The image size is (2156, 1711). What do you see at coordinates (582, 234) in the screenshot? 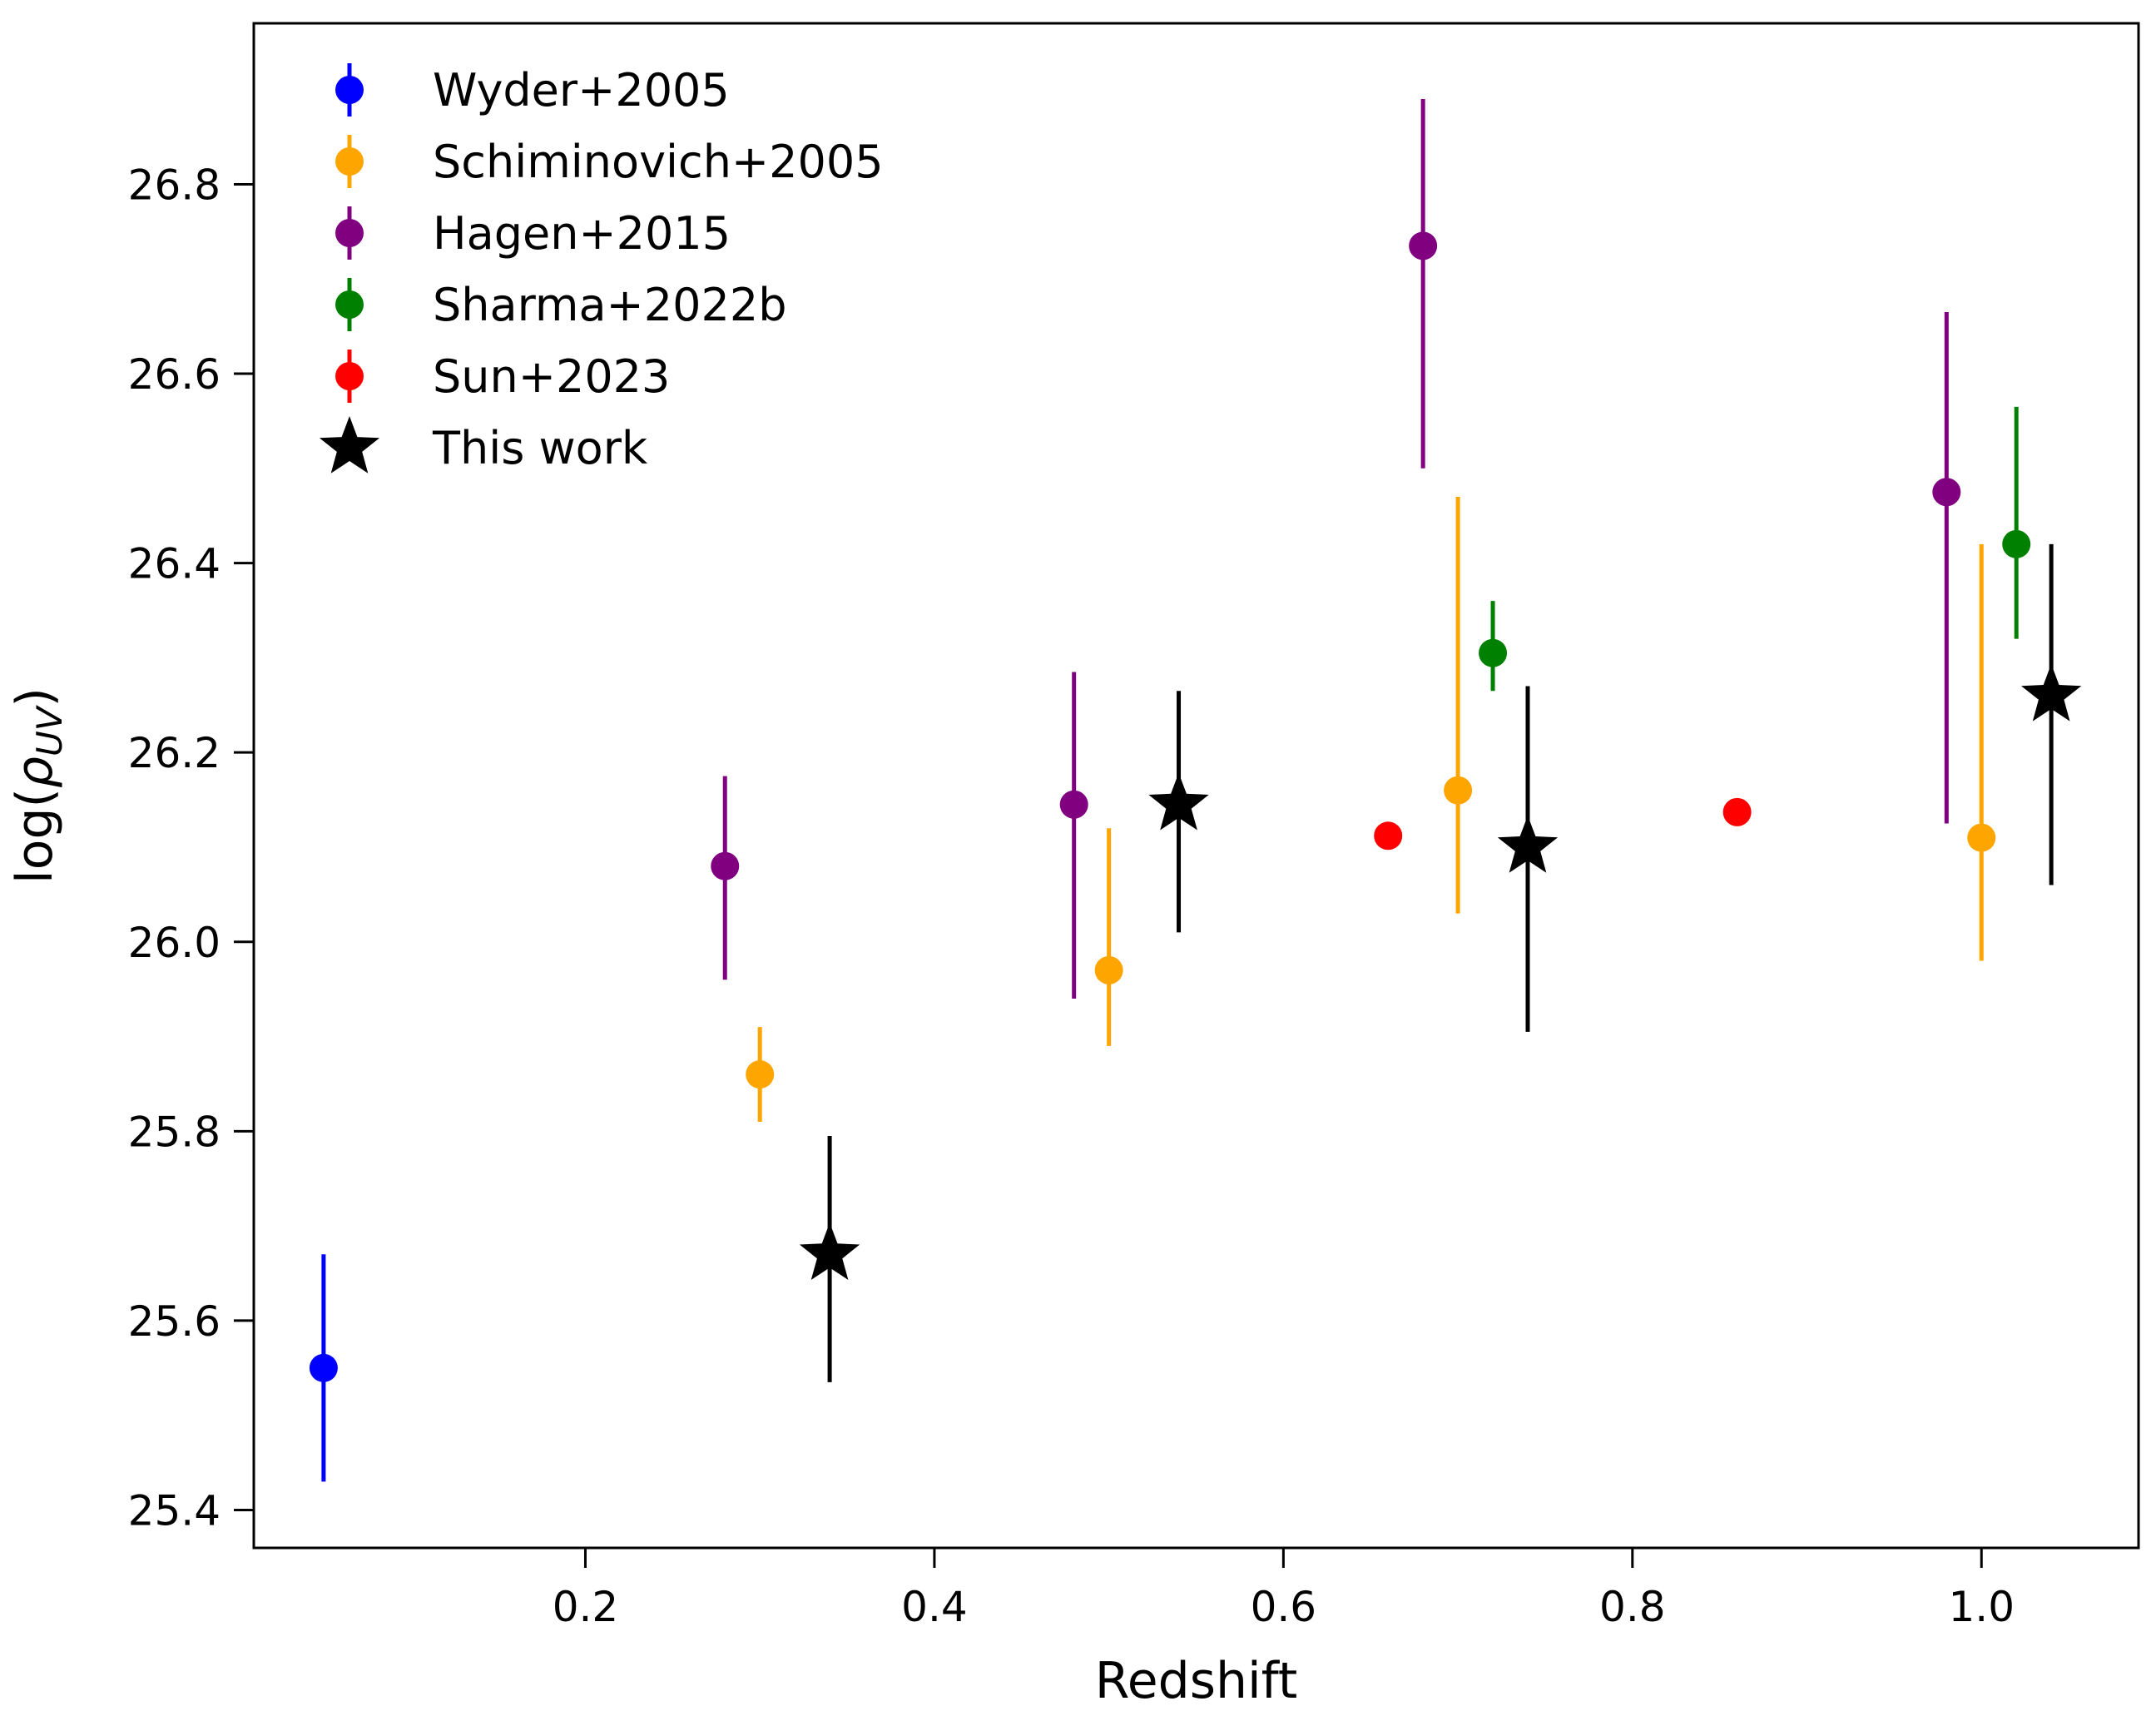
I see `legend-label: Hagen+2015` at bounding box center [582, 234].